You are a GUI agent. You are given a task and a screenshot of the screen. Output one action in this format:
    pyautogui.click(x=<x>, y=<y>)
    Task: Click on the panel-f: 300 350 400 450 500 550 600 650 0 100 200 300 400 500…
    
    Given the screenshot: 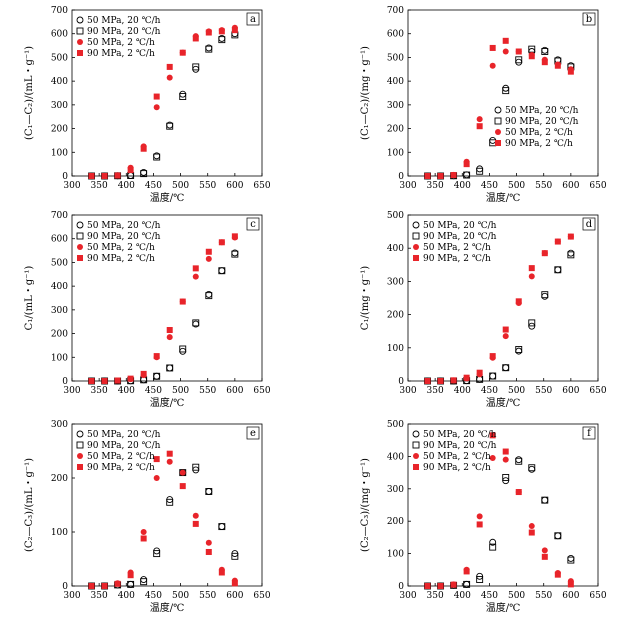 What is the action you would take?
    pyautogui.click(x=483, y=517)
    